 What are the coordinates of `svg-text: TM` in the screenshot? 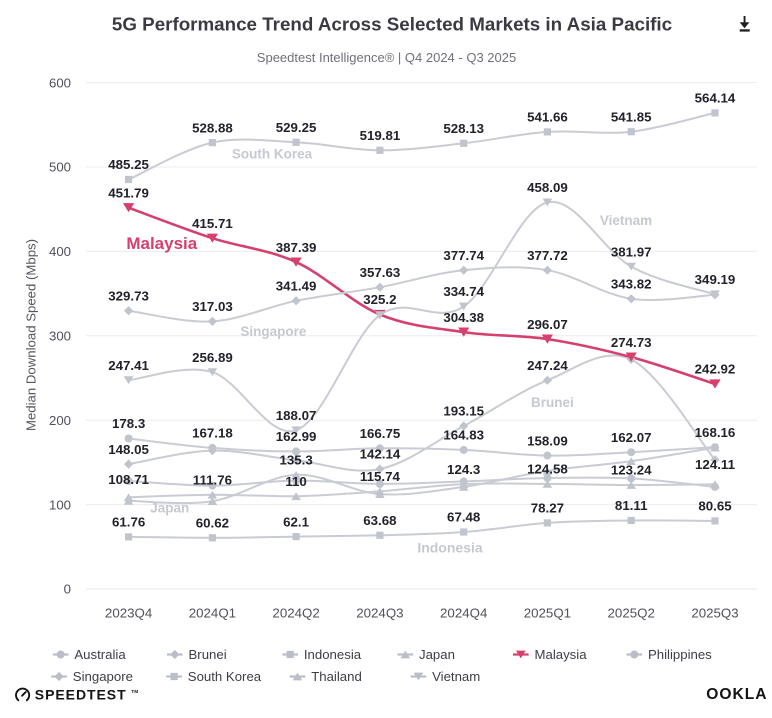 It's located at (134, 692).